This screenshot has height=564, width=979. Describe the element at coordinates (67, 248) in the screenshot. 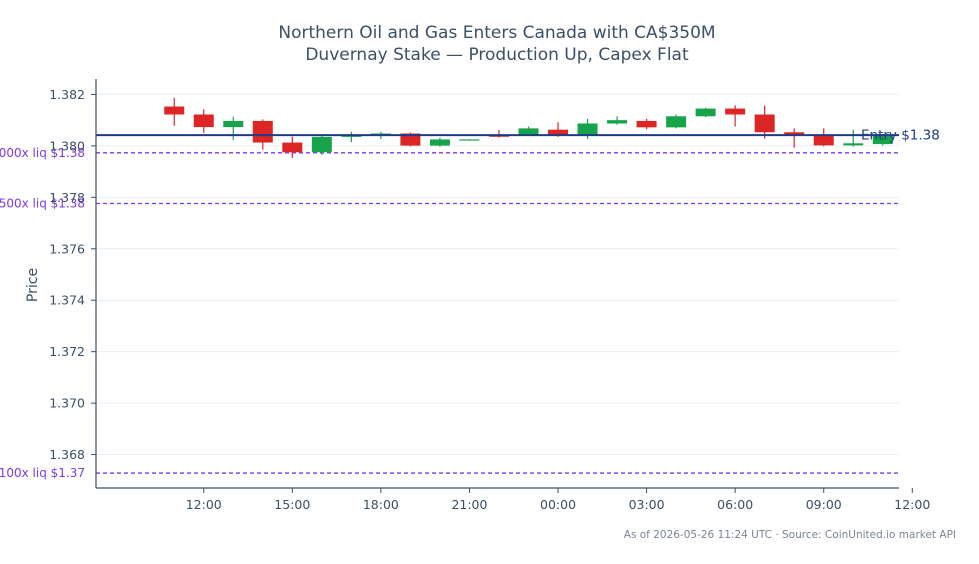

I see `y-tick-label: 1.376` at that location.